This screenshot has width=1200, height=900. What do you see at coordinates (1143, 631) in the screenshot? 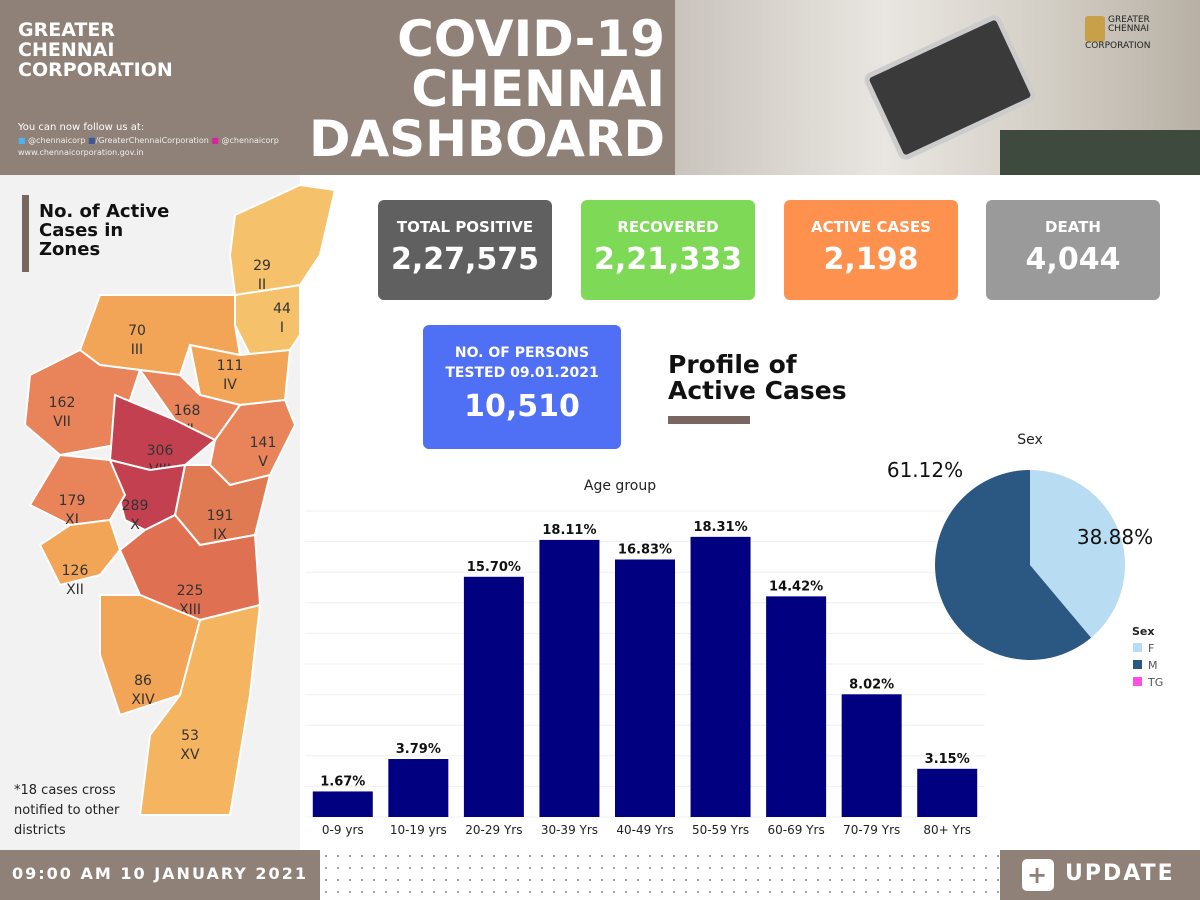
I see `legend-title: Sex` at bounding box center [1143, 631].